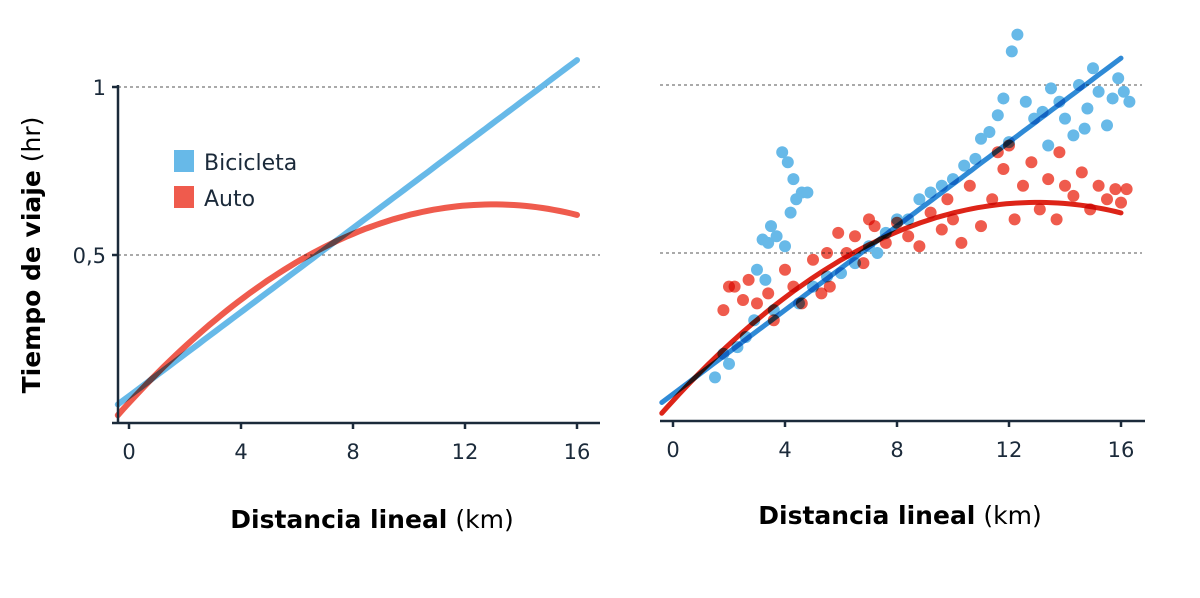  I want to click on x-axis-label-left: Distancia lineal (km), so click(371, 519).